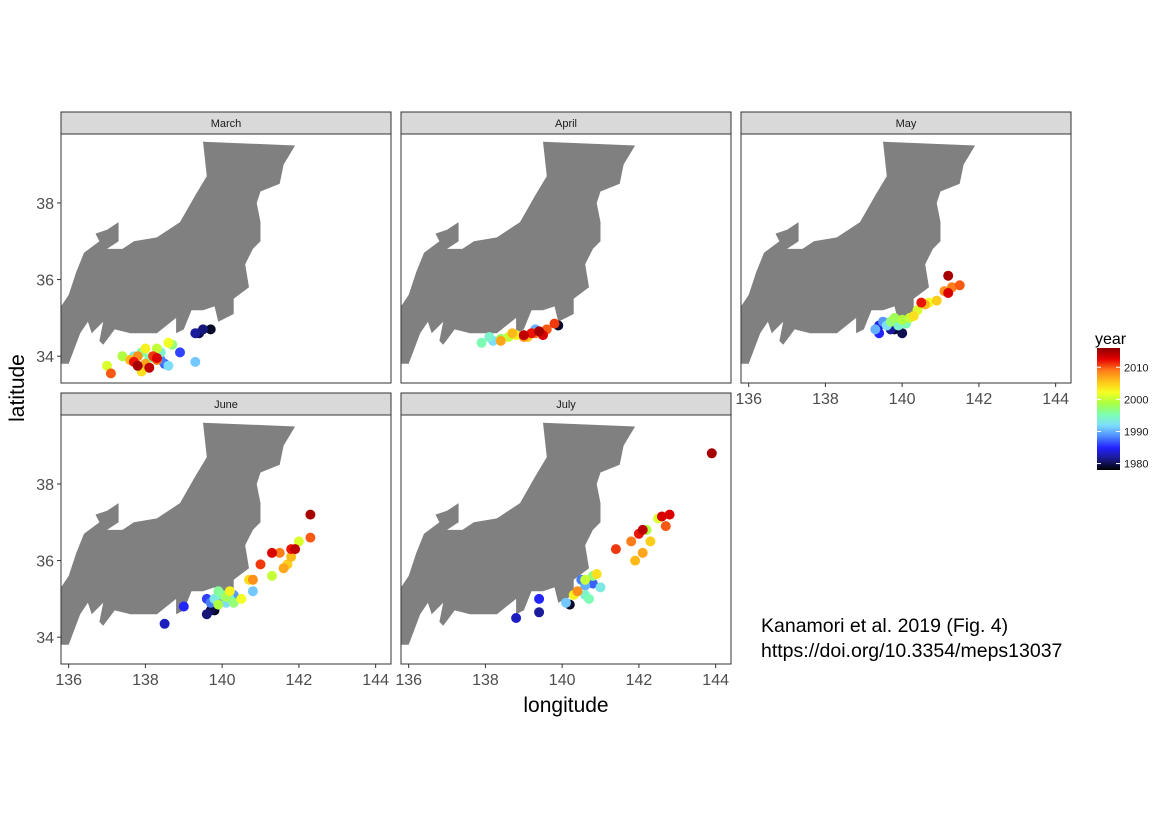 This screenshot has height=826, width=1168. What do you see at coordinates (566, 124) in the screenshot?
I see `panel-strip-label: April` at bounding box center [566, 124].